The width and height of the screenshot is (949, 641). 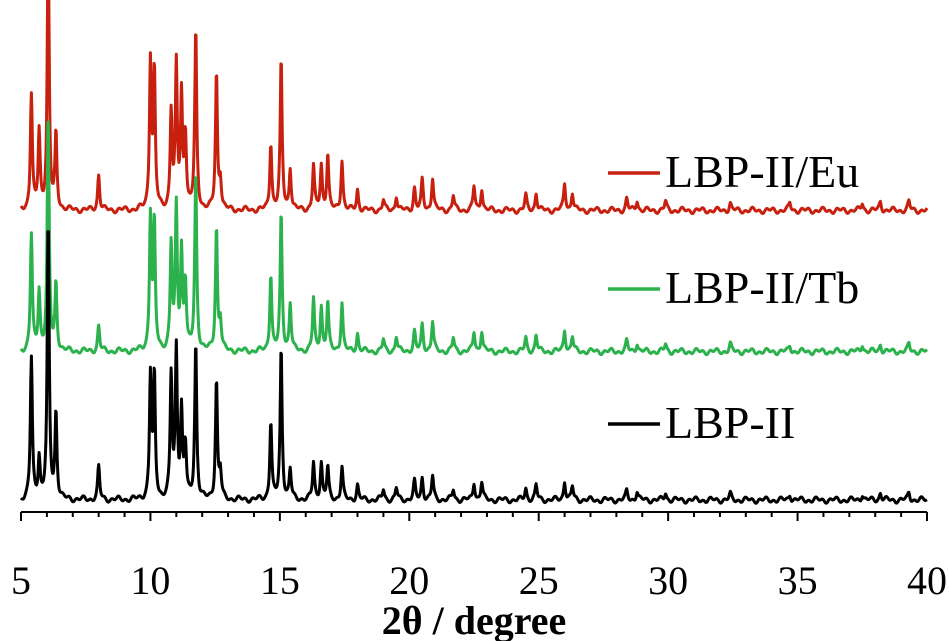 I want to click on x-tick-label: 15, so click(x=280, y=580).